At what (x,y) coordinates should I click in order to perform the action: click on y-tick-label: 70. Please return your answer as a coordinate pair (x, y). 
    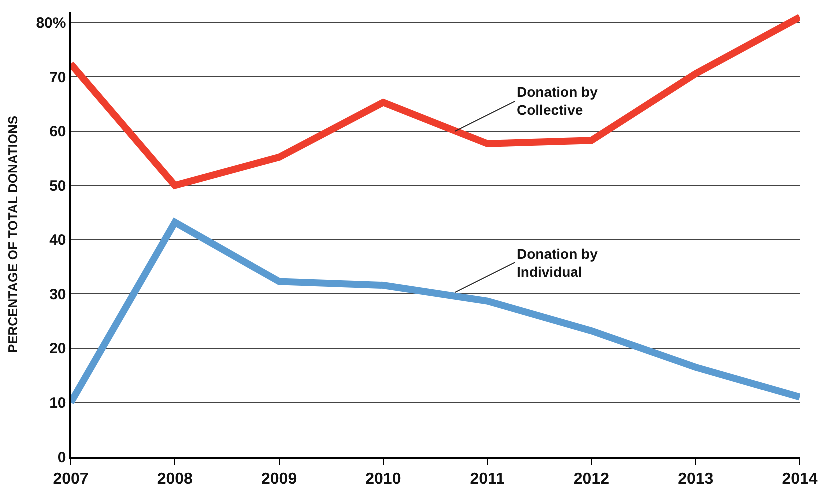
    Looking at the image, I should click on (58, 77).